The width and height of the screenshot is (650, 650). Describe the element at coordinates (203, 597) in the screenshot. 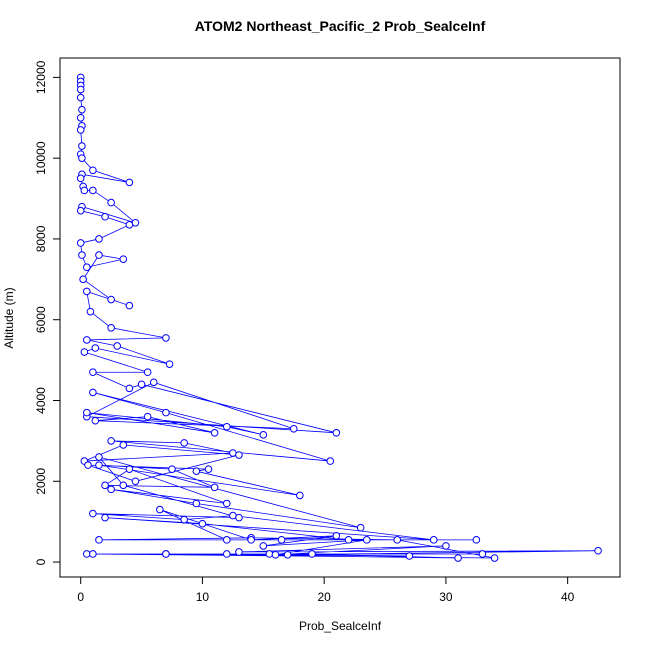

I see `x-tick-label: 10` at that location.